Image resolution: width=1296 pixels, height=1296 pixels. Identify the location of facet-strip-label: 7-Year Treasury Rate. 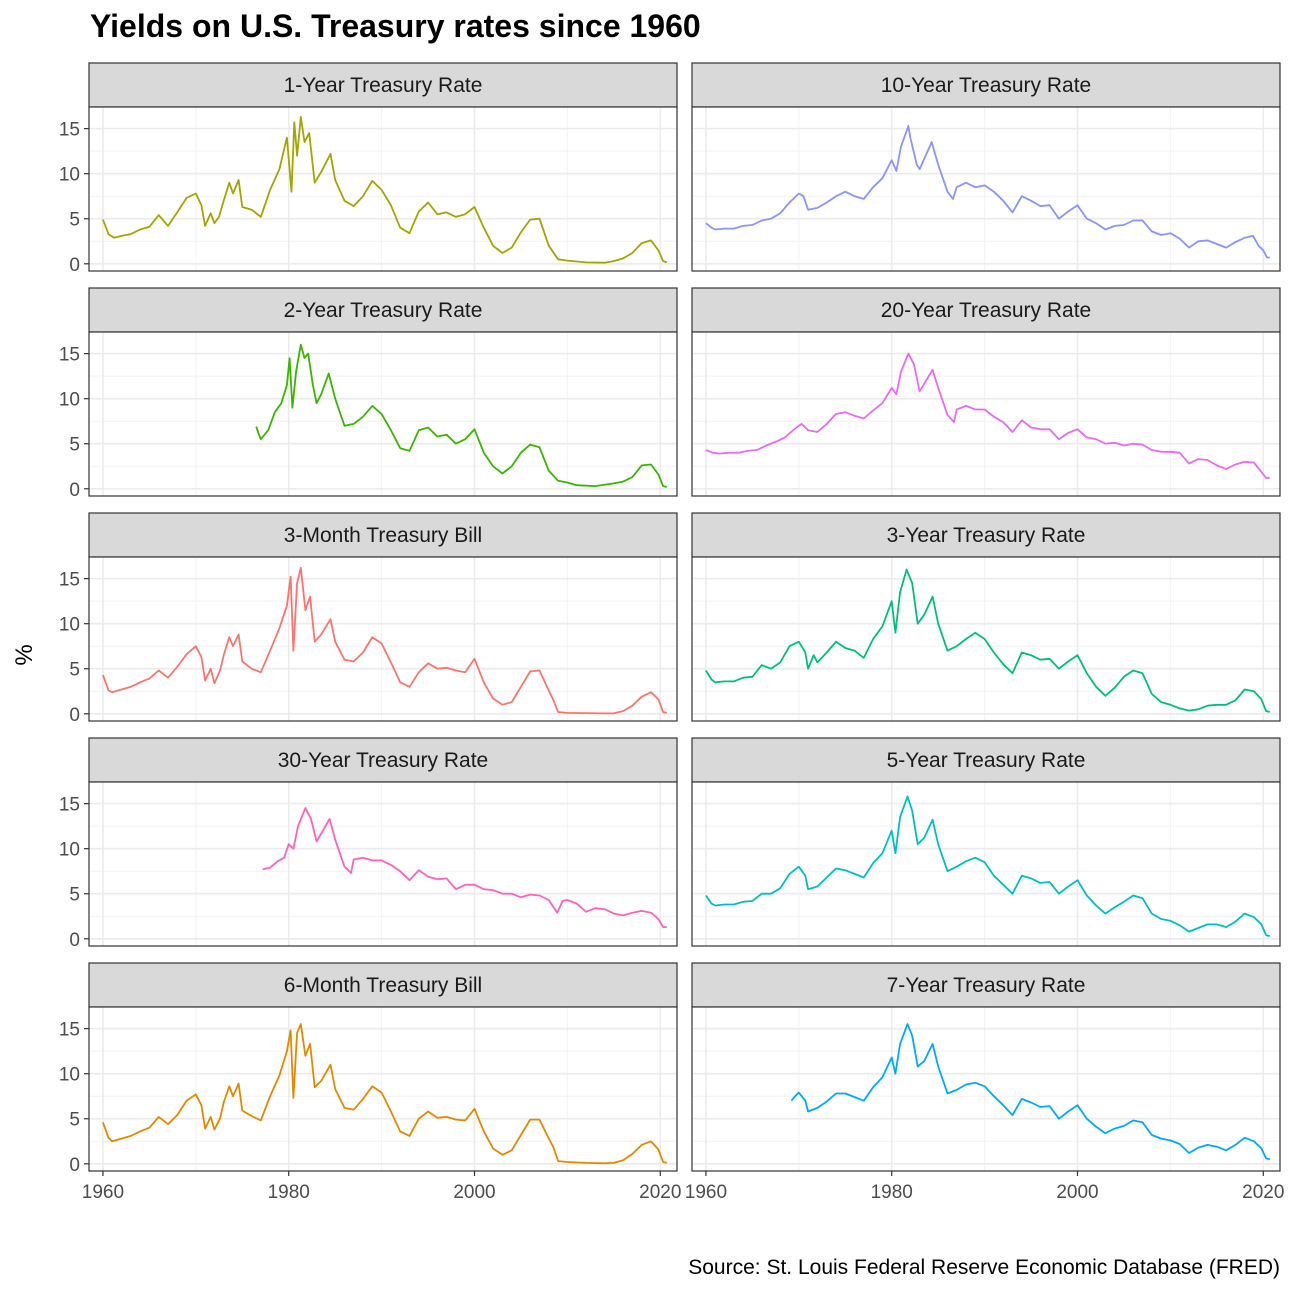
(986, 985).